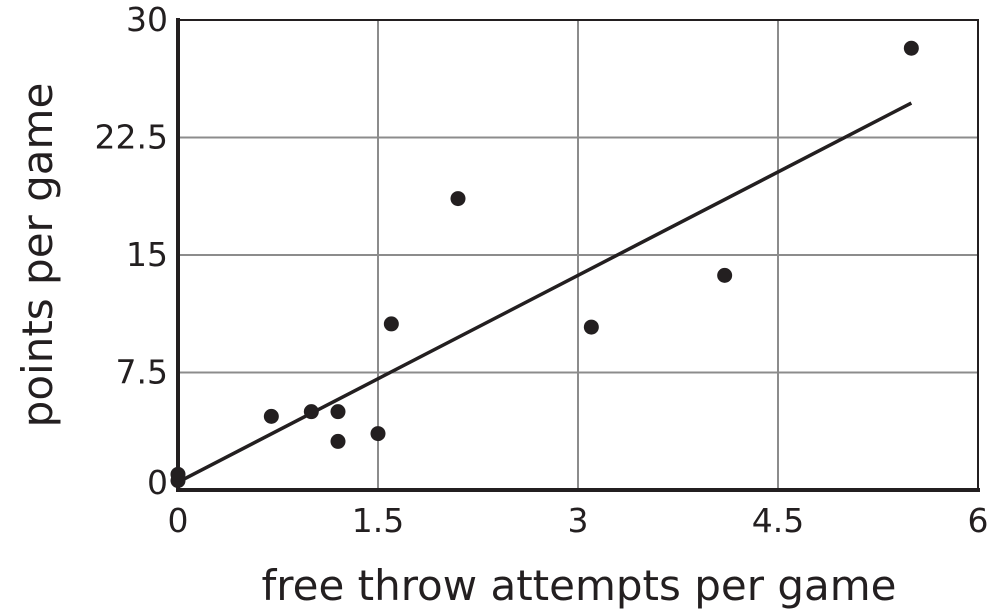 Image resolution: width=991 pixels, height=614 pixels. I want to click on x-tick-label: 0, so click(178, 520).